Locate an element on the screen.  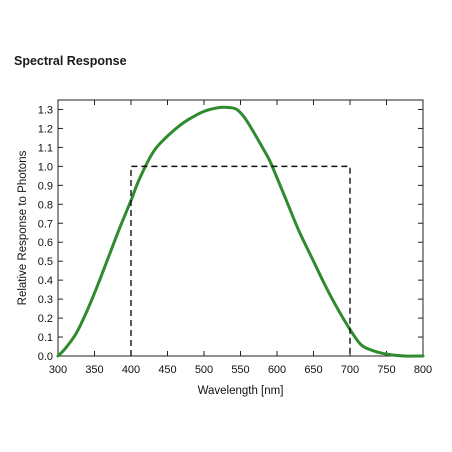
y-tick-label: 0.5 is located at coordinates (45, 262).